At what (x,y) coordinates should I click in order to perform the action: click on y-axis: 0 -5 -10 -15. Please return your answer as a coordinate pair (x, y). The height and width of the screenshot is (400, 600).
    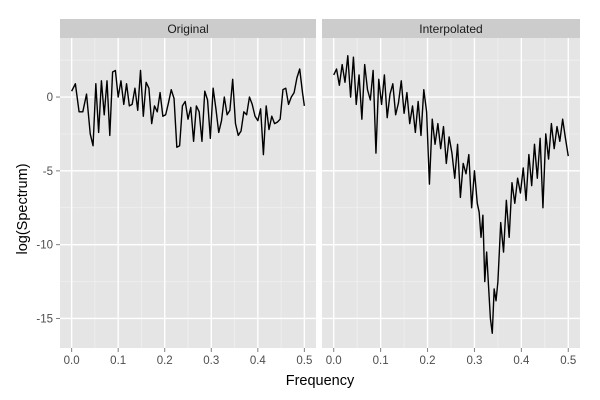
    Looking at the image, I should click on (48, 208).